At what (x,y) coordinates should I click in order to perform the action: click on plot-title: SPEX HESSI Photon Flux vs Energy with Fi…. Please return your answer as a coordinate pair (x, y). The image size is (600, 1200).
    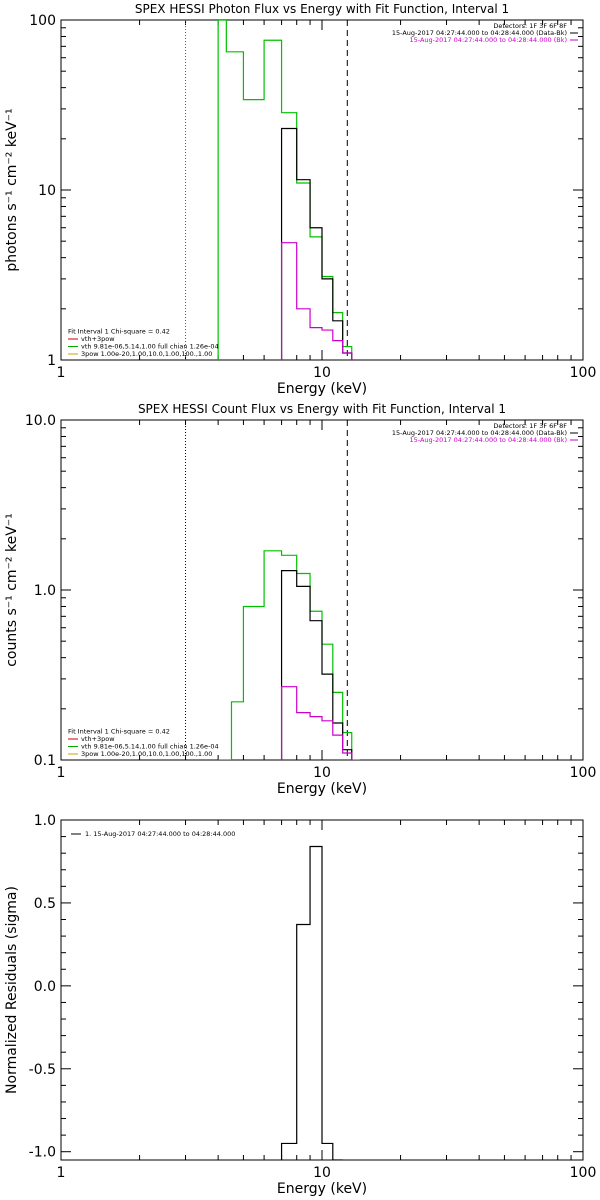
    Looking at the image, I should click on (322, 9).